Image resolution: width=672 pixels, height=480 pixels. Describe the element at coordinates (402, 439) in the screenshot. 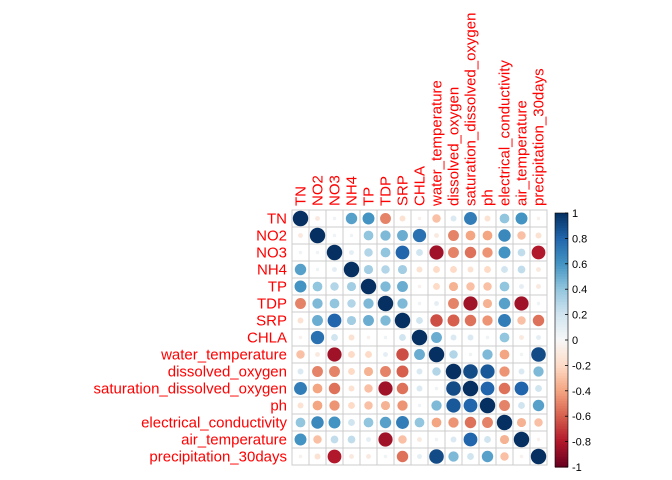

I see `correlation-circle-air_temperature-SRP` at that location.